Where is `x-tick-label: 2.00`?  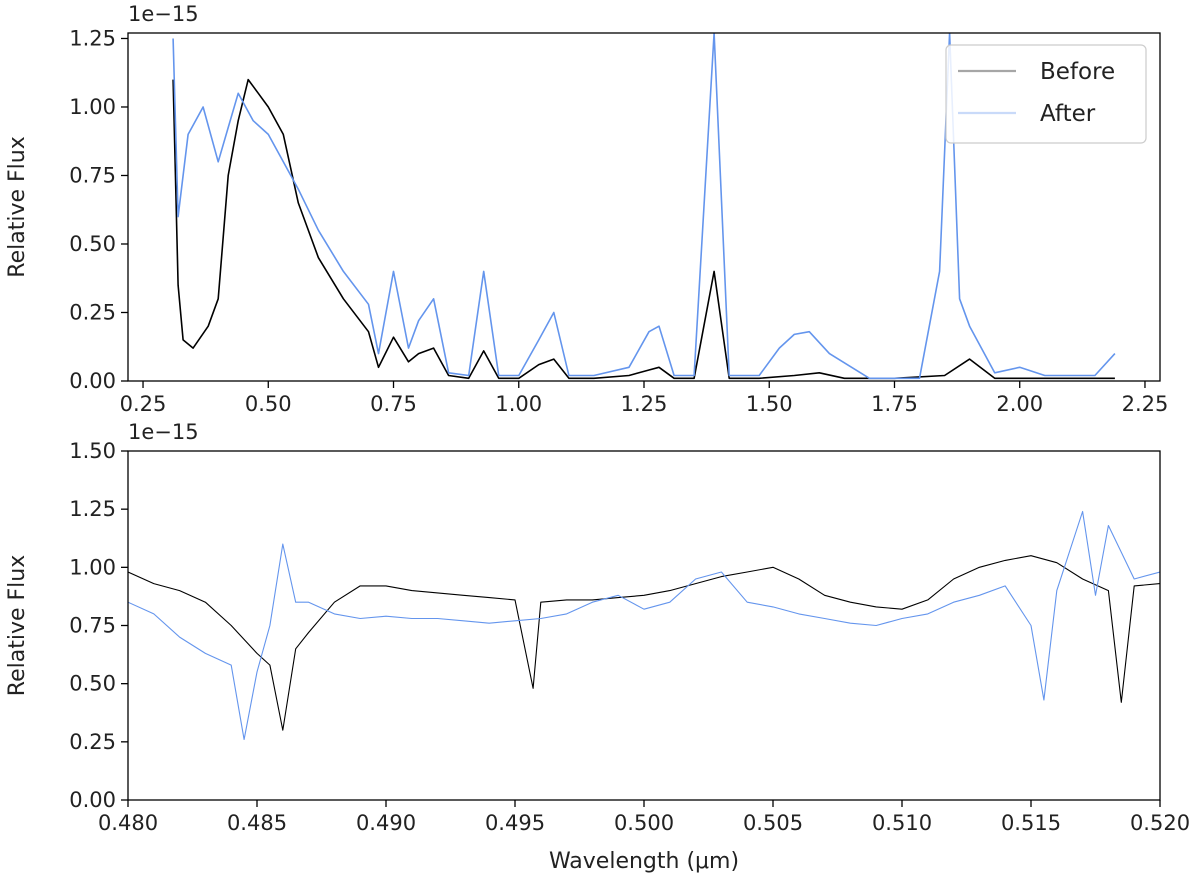
x-tick-label: 2.00 is located at coordinates (1019, 404).